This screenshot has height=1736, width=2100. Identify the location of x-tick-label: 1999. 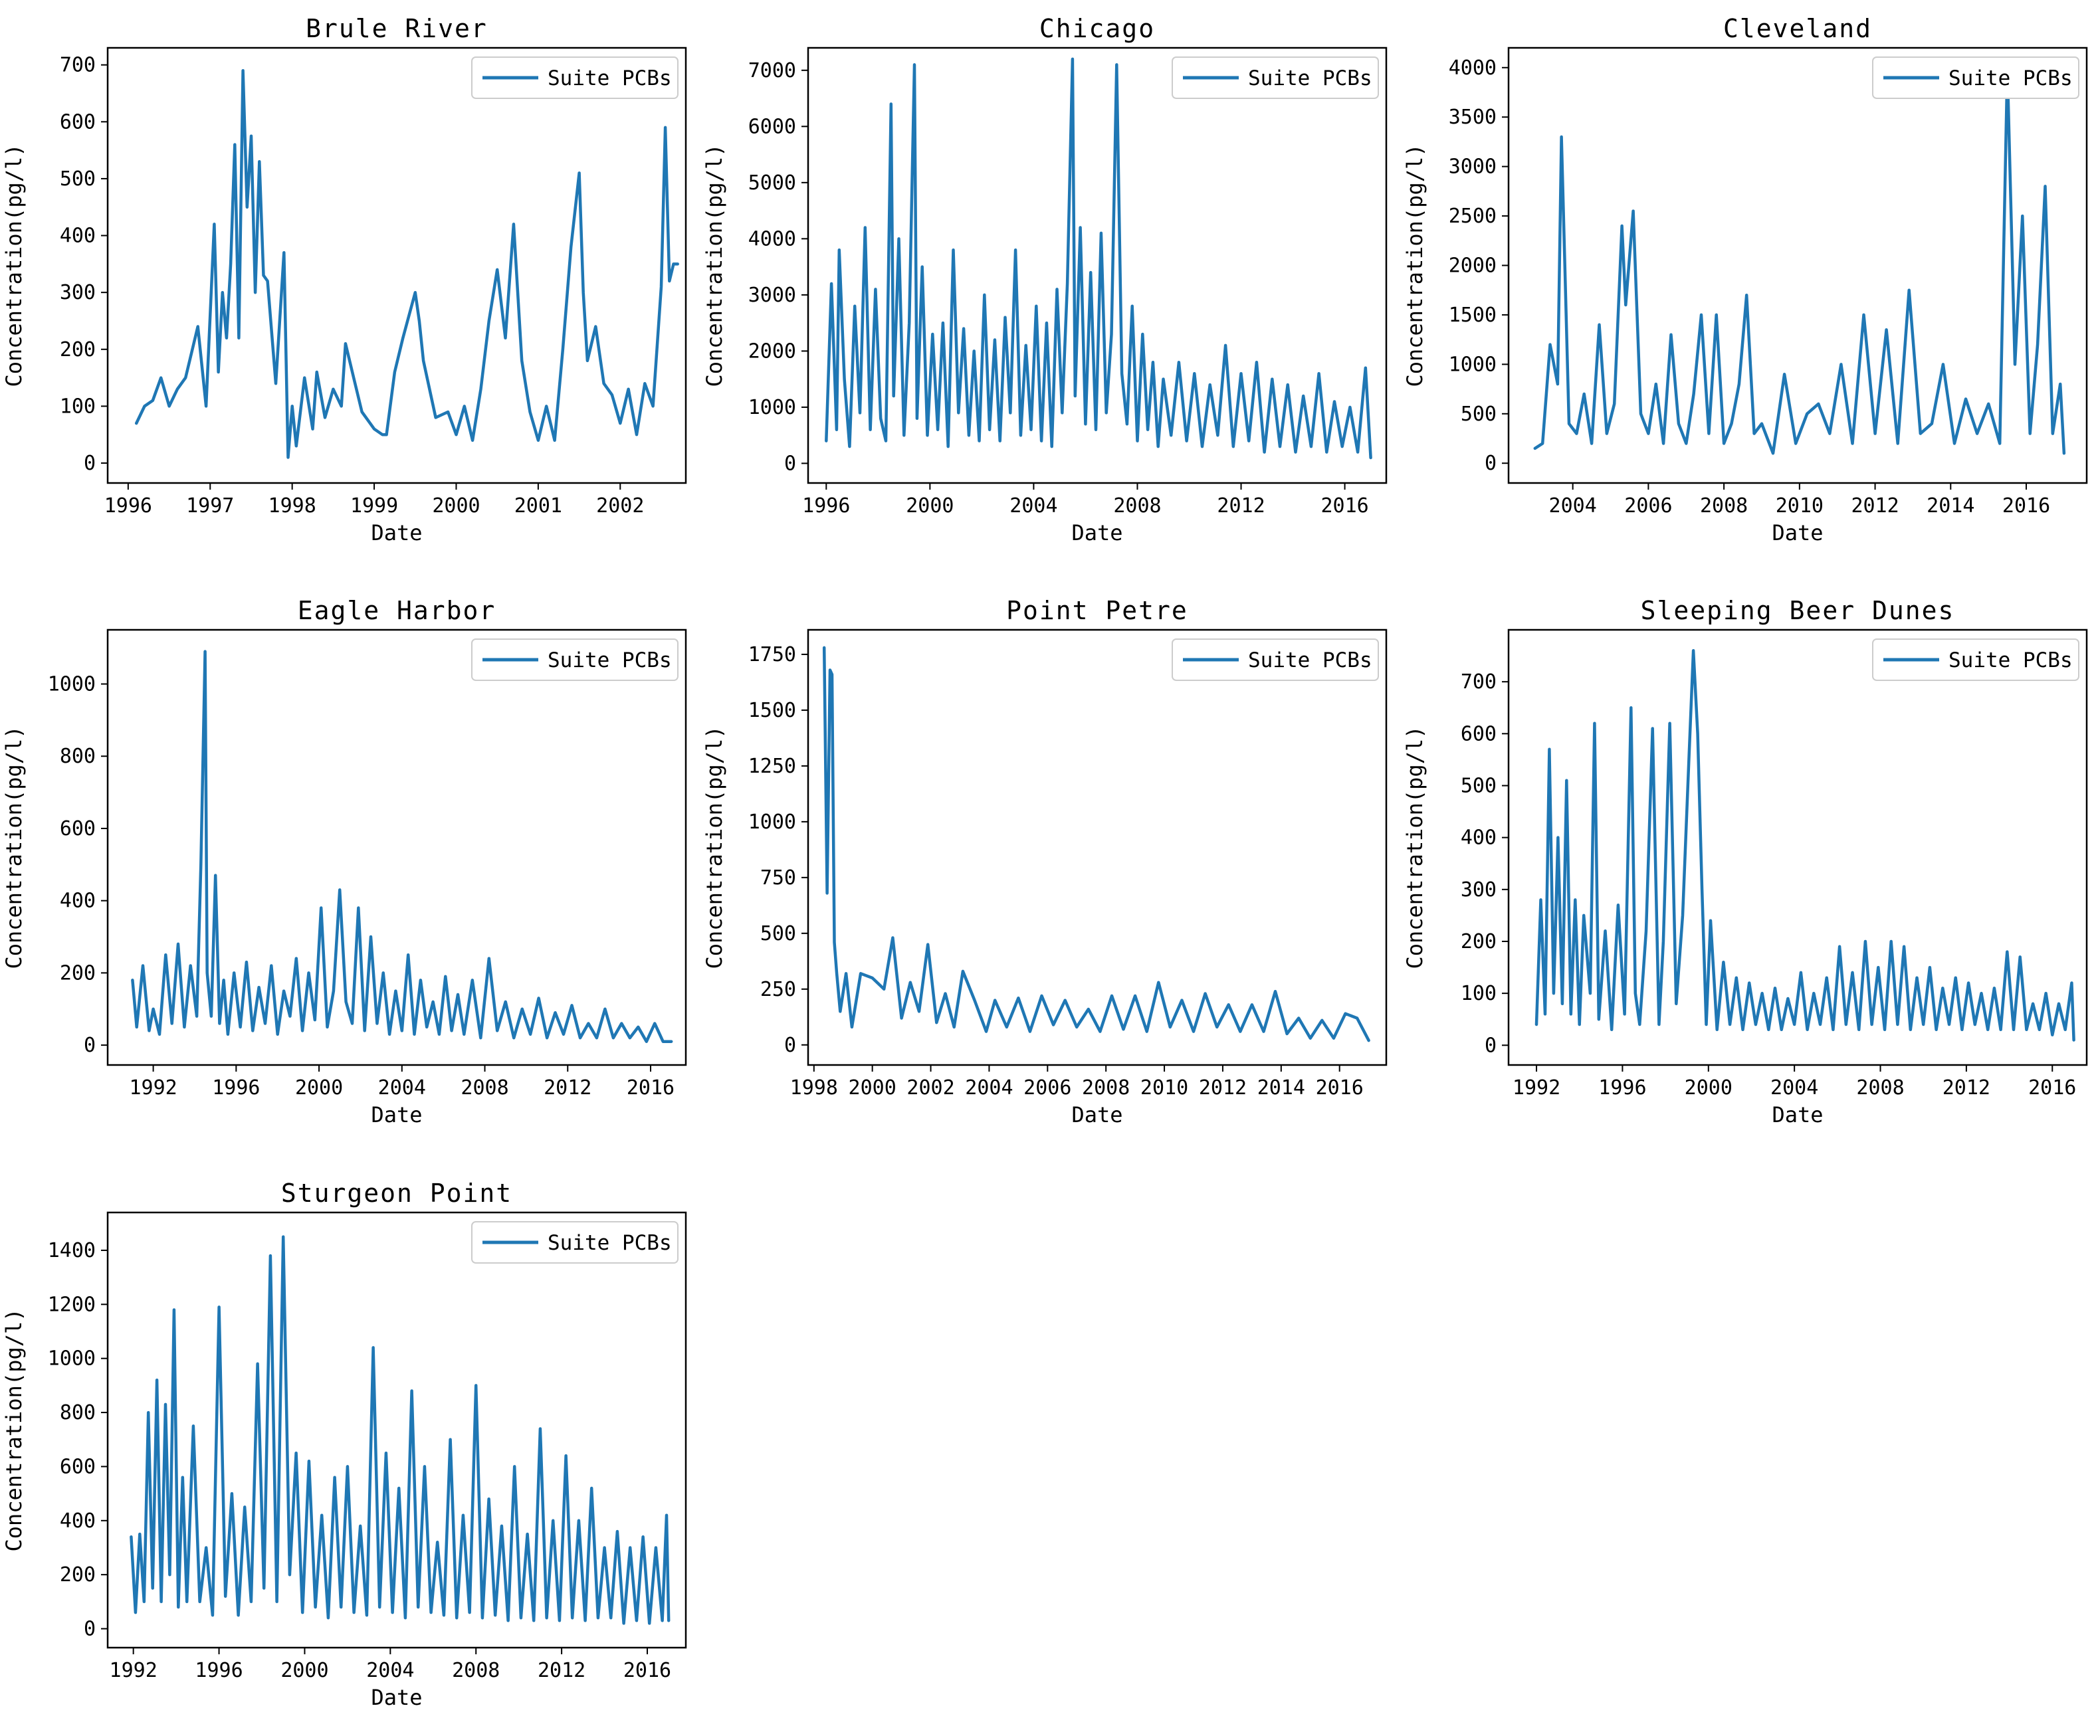
(374, 506).